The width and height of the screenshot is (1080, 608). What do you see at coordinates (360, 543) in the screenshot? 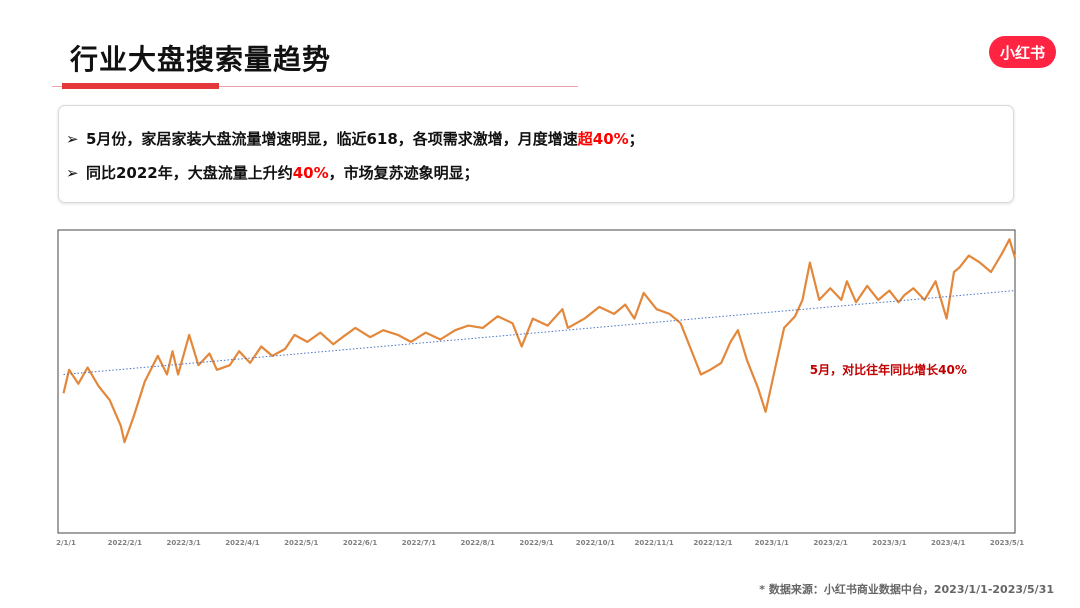
I see `x-tick-label: 2022/6/1` at bounding box center [360, 543].